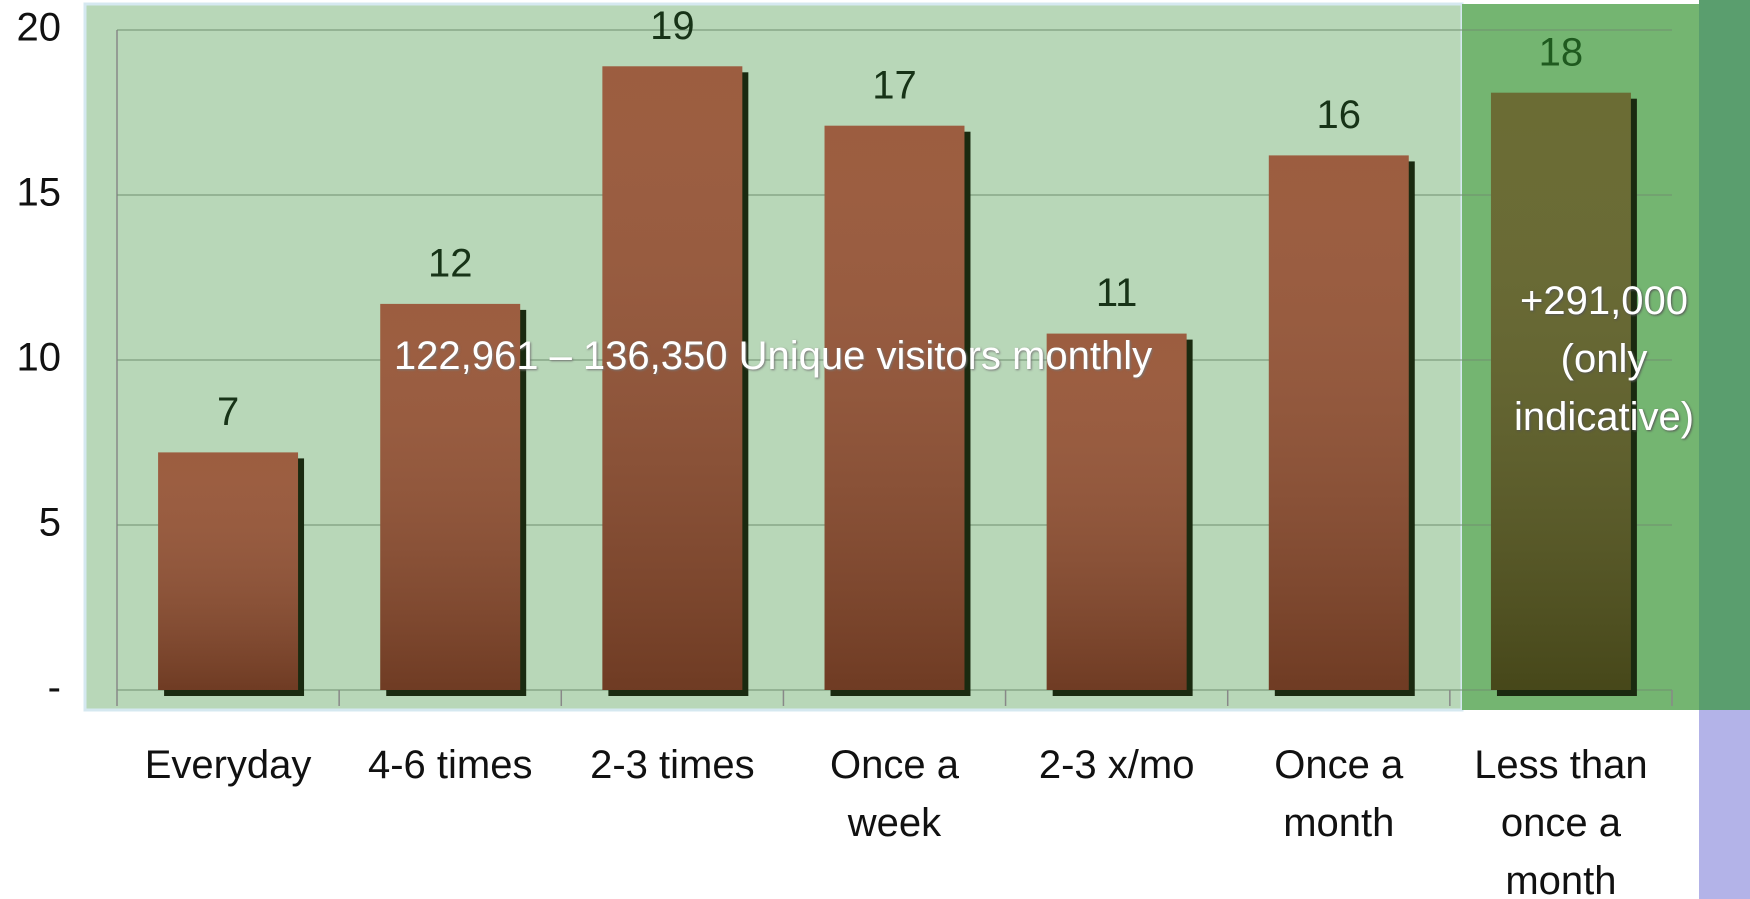 The height and width of the screenshot is (899, 1750). What do you see at coordinates (50, 523) in the screenshot?
I see `y-tick-label: 5` at bounding box center [50, 523].